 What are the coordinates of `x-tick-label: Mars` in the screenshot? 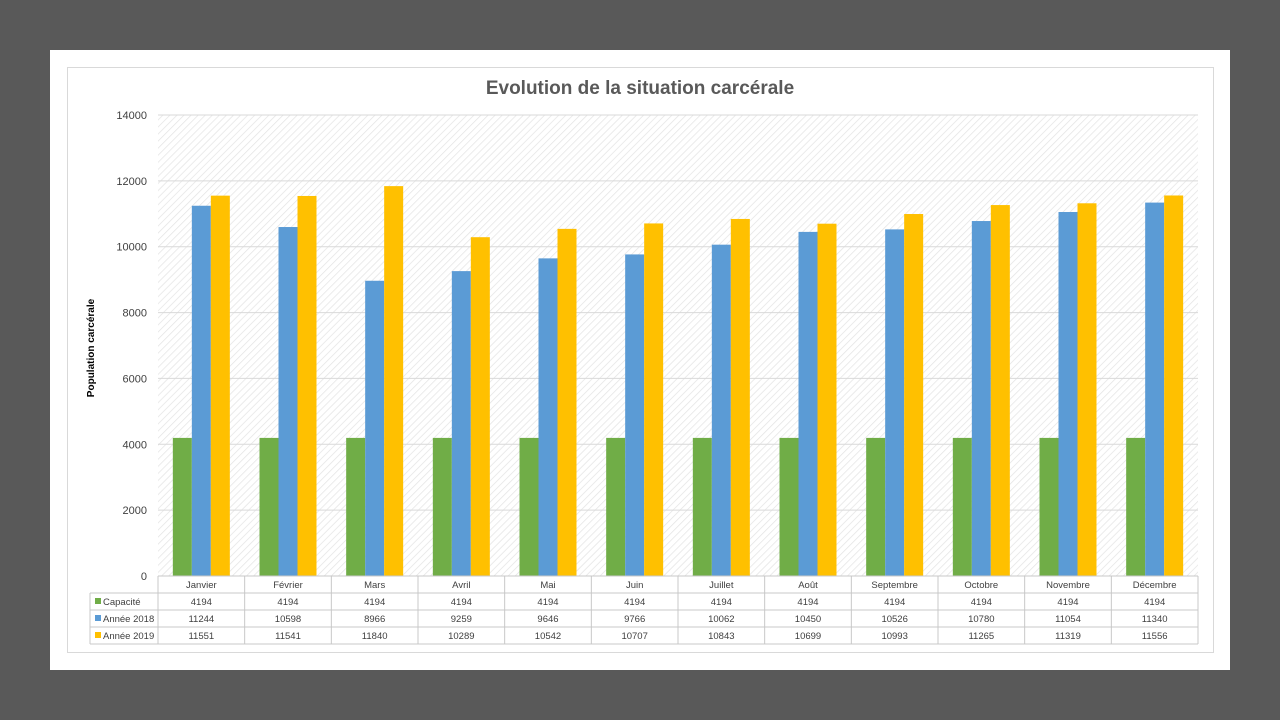 It's located at (374, 585).